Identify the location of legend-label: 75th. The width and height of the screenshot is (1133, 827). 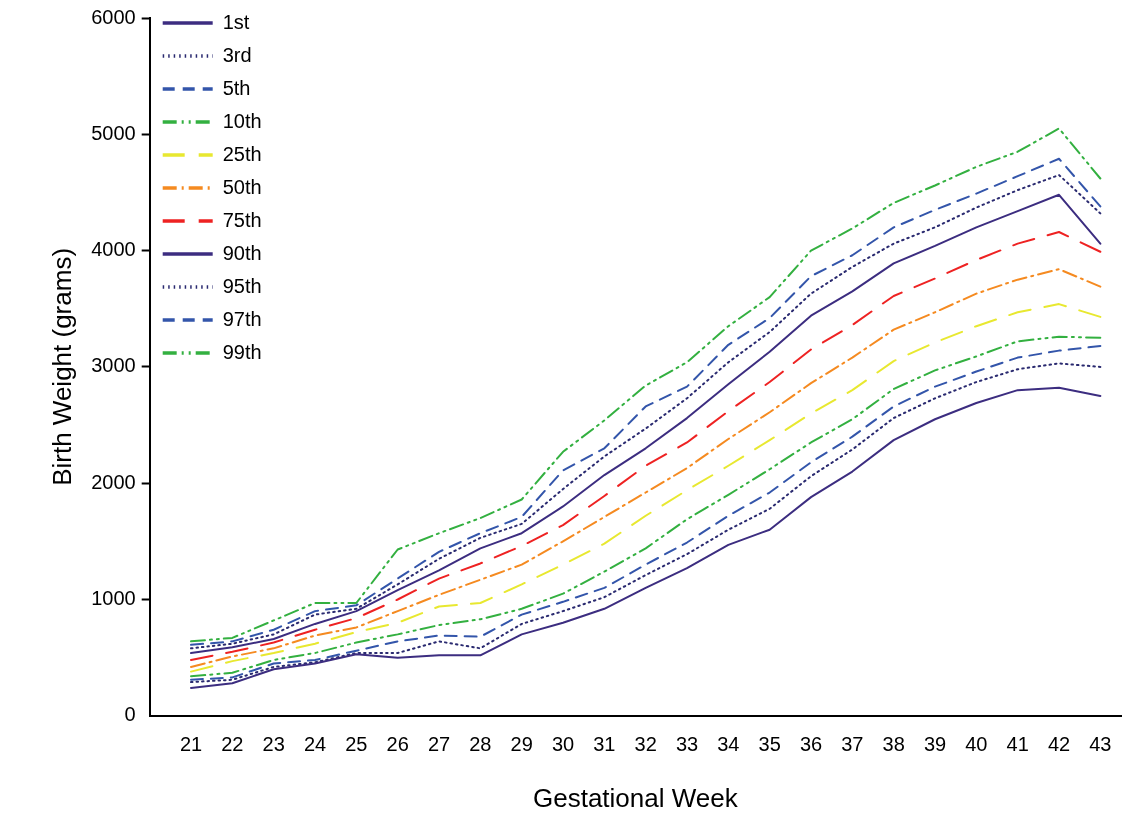
(242, 219).